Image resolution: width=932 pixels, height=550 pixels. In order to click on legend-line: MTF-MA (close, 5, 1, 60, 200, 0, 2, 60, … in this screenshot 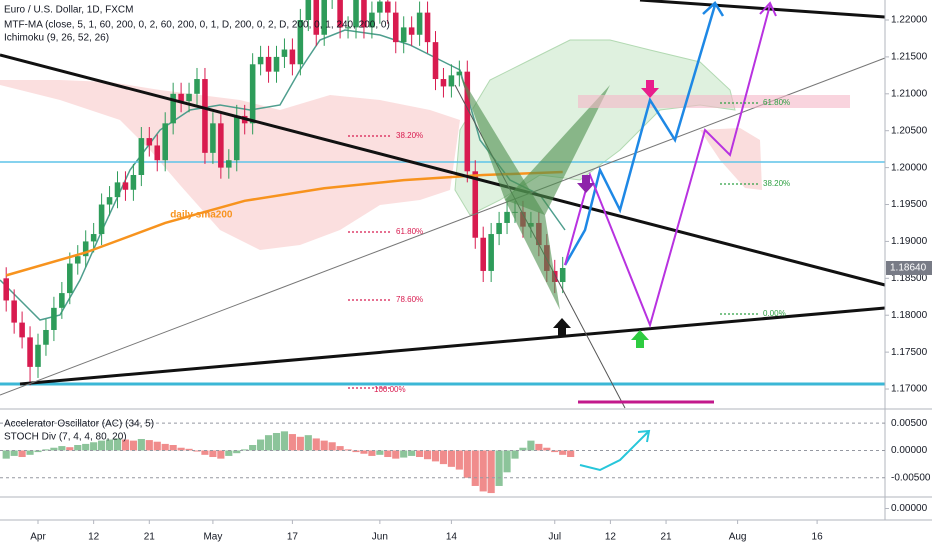, I will do `click(197, 25)`.